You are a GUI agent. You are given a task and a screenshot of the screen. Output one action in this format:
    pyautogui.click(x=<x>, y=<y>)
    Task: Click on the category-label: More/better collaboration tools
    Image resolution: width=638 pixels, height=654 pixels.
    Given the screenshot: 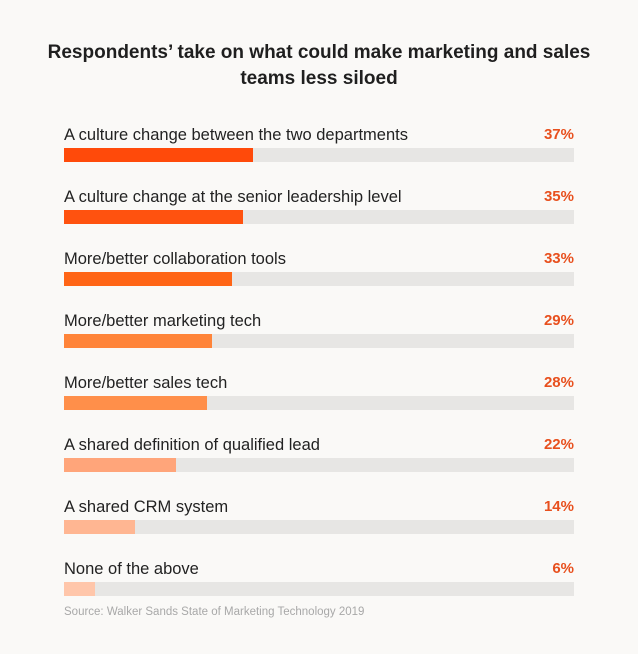 What is the action you would take?
    pyautogui.click(x=175, y=259)
    